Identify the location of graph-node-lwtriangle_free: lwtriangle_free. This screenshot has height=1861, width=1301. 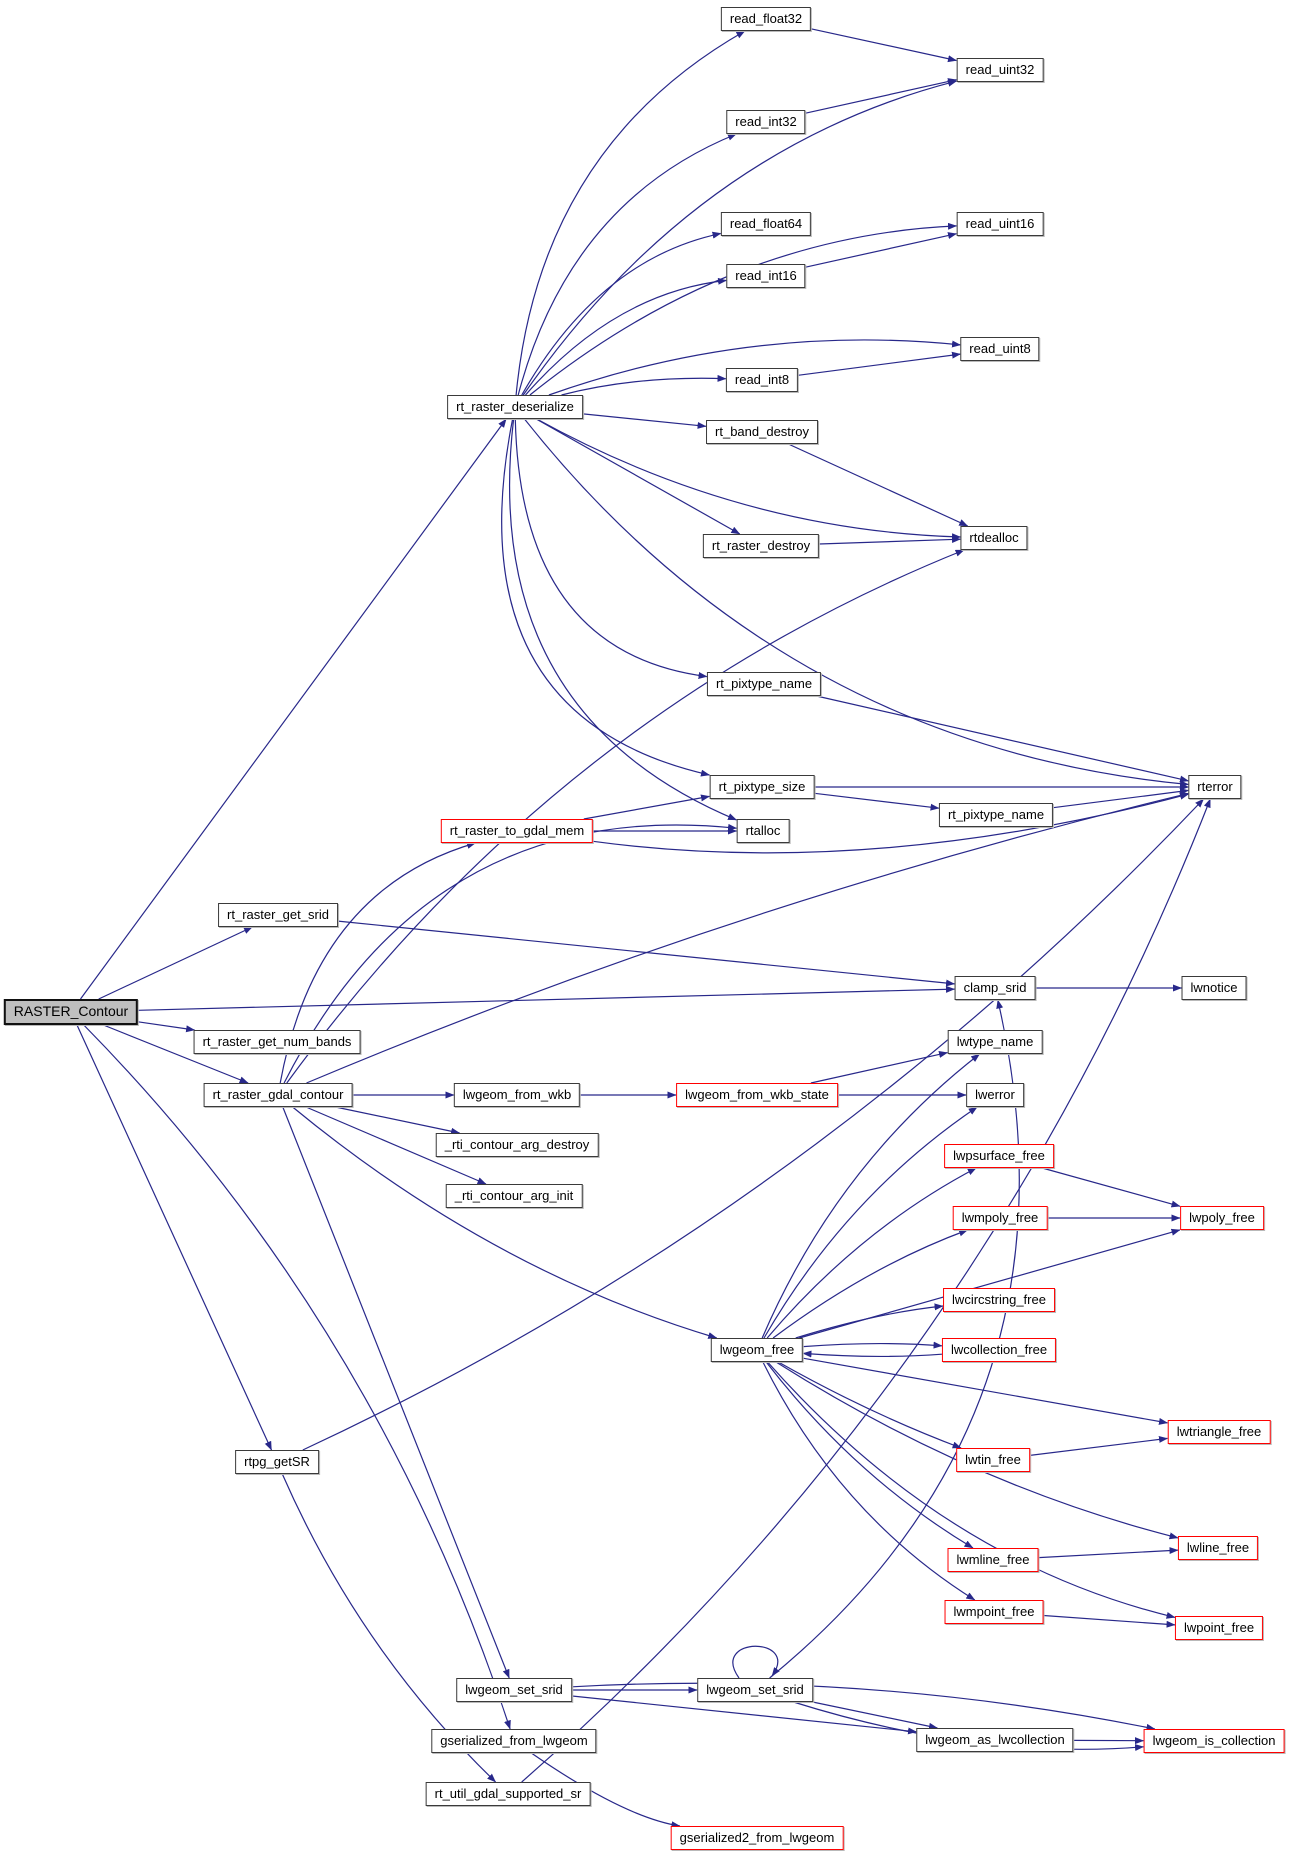
(1219, 1432).